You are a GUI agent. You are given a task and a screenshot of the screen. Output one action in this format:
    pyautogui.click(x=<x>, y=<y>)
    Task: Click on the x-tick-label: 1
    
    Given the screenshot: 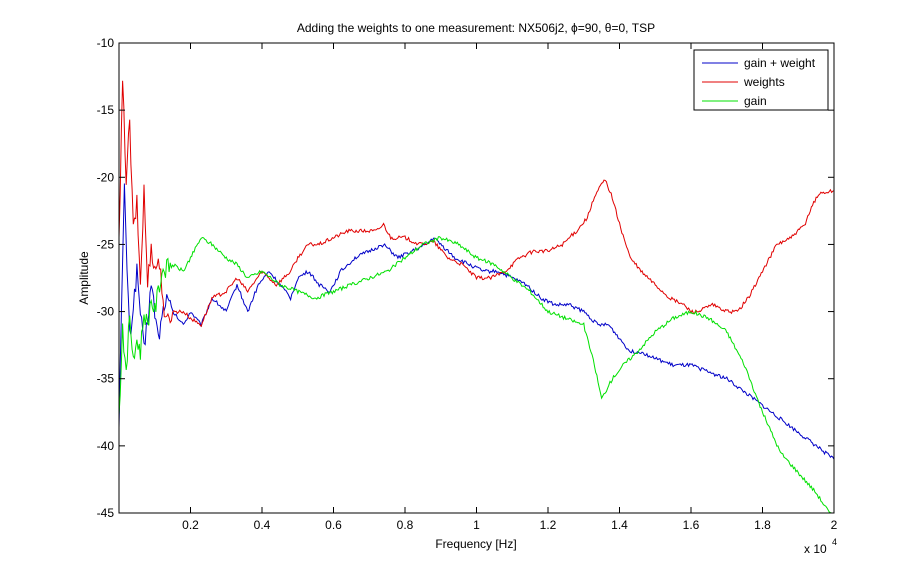 What is the action you would take?
    pyautogui.click(x=476, y=525)
    